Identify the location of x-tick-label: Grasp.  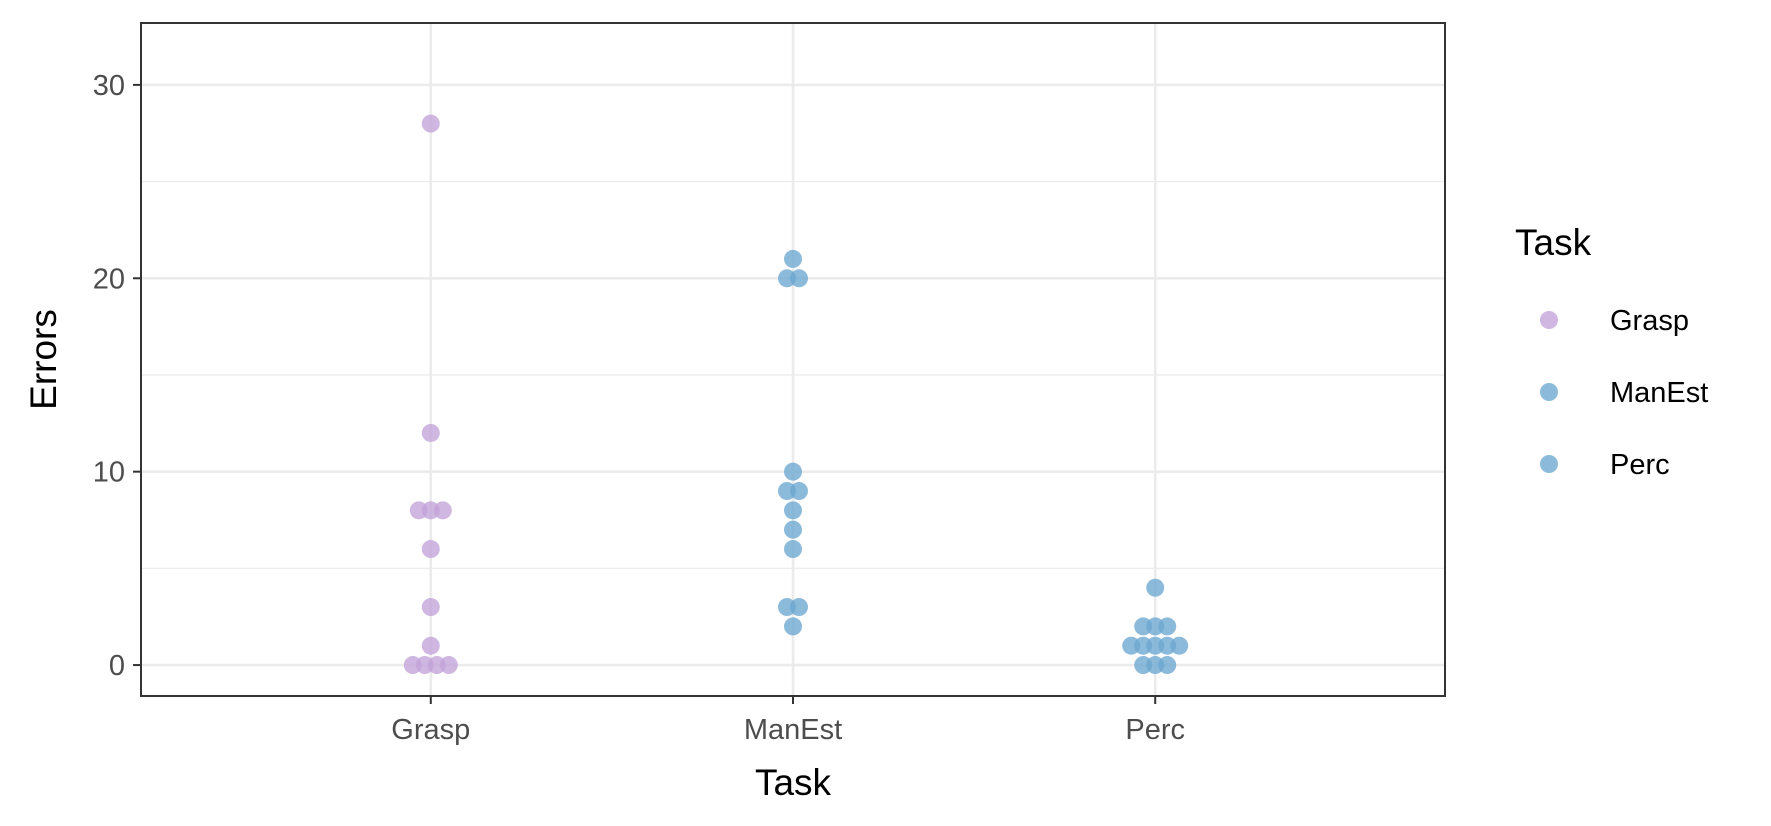
(430, 730).